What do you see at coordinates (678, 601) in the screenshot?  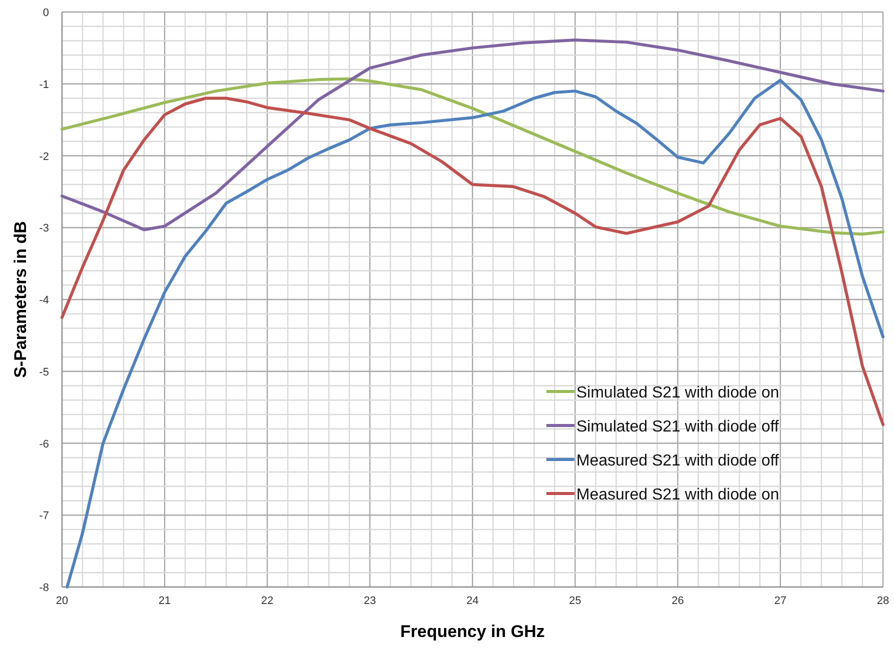 I see `x-tick-label: 26` at bounding box center [678, 601].